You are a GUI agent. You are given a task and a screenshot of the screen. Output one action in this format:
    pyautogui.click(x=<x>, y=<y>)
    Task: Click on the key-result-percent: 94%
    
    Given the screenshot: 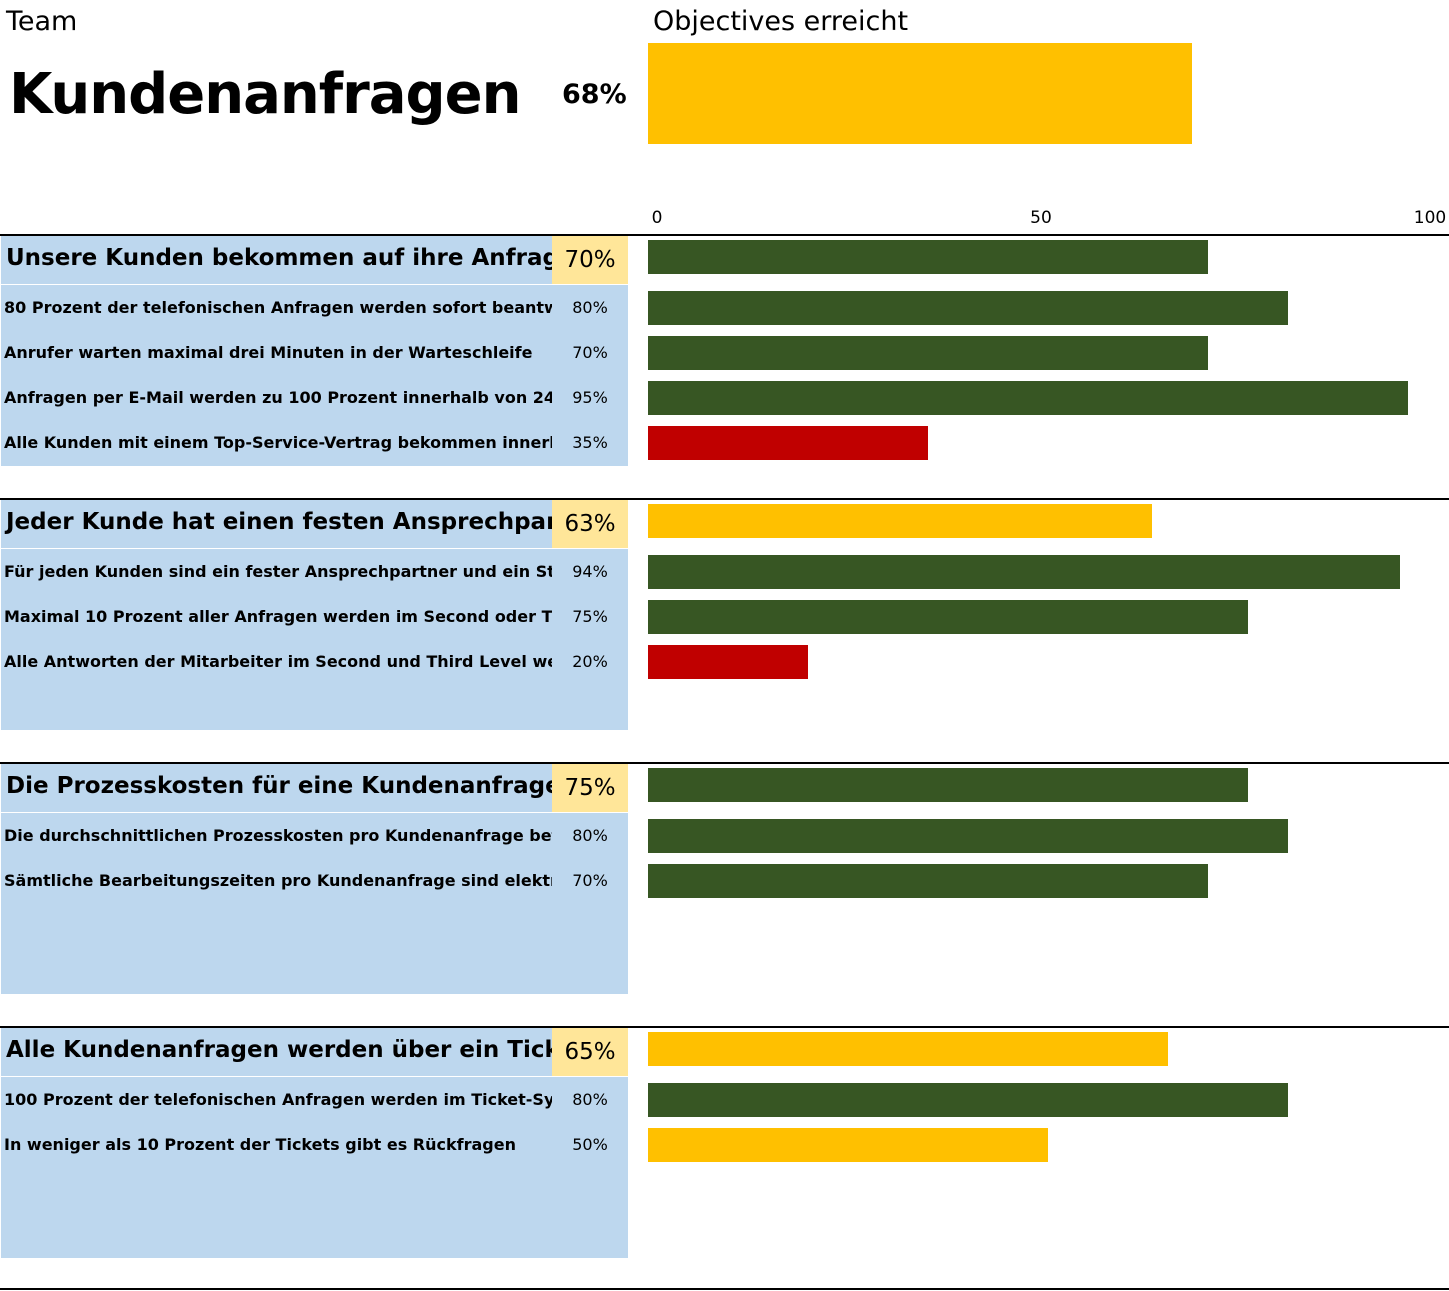 What is the action you would take?
    pyautogui.click(x=590, y=571)
    